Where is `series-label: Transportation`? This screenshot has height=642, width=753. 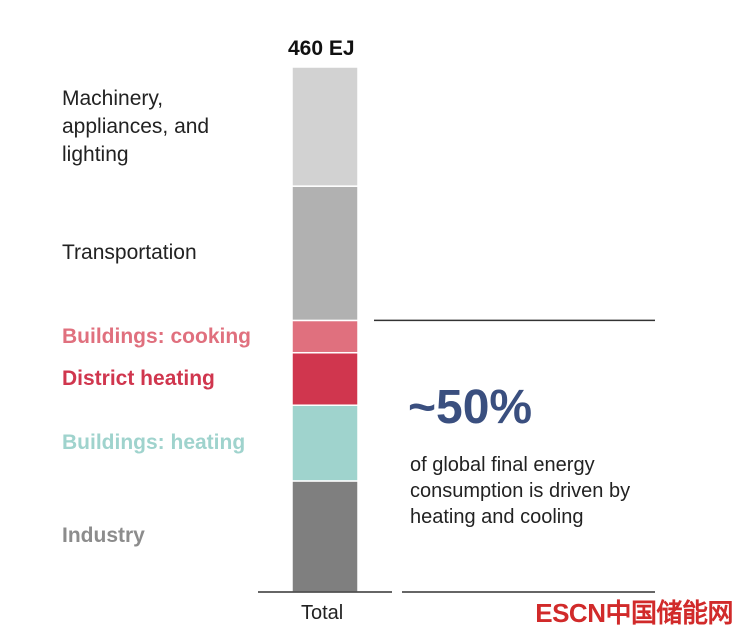 series-label: Transportation is located at coordinates (129, 253).